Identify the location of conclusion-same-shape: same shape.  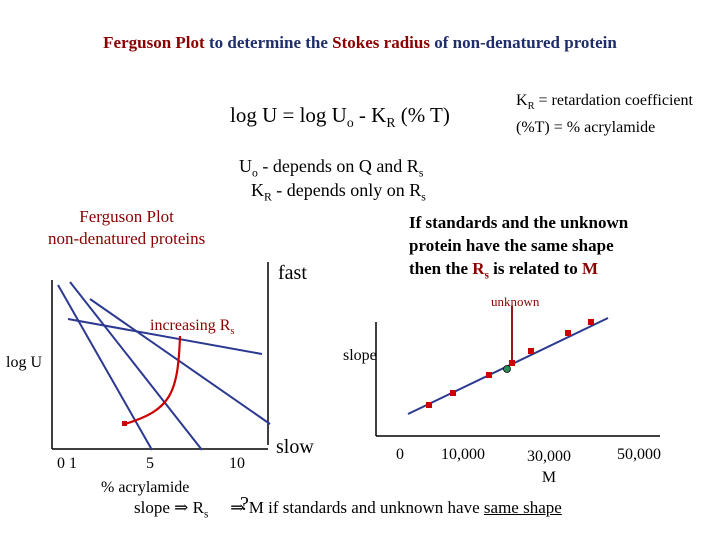
(522, 507).